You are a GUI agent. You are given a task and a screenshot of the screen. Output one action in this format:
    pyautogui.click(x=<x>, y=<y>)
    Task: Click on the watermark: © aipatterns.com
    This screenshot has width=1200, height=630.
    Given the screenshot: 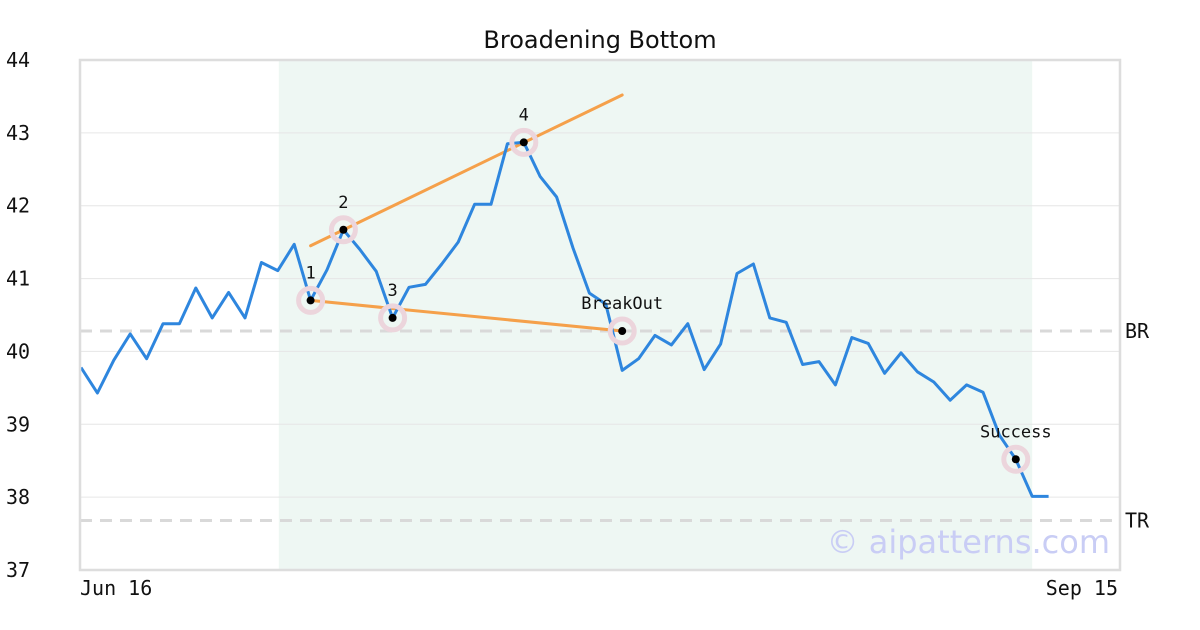 What is the action you would take?
    pyautogui.click(x=968, y=542)
    